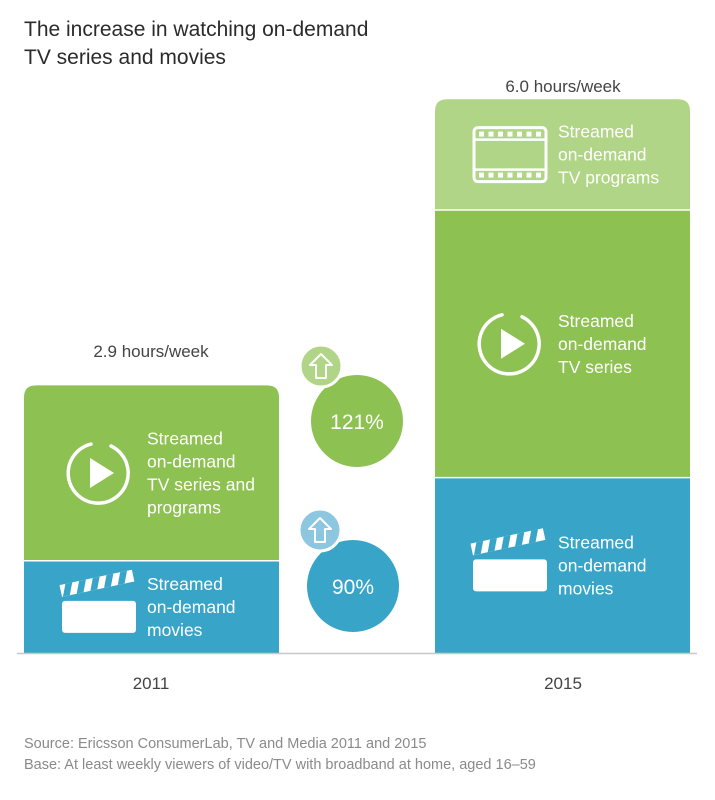  I want to click on chart-title-line-1: The increase in watching on-demand, so click(196, 29).